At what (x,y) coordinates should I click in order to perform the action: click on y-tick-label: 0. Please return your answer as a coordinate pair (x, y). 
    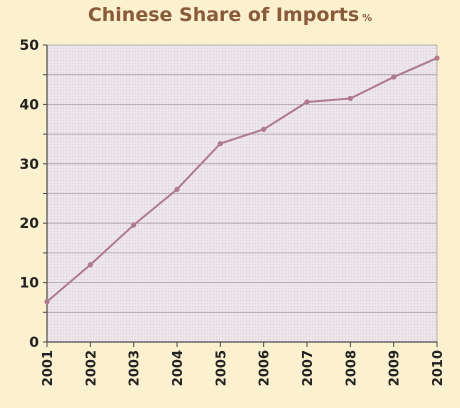
    Looking at the image, I should click on (34, 343).